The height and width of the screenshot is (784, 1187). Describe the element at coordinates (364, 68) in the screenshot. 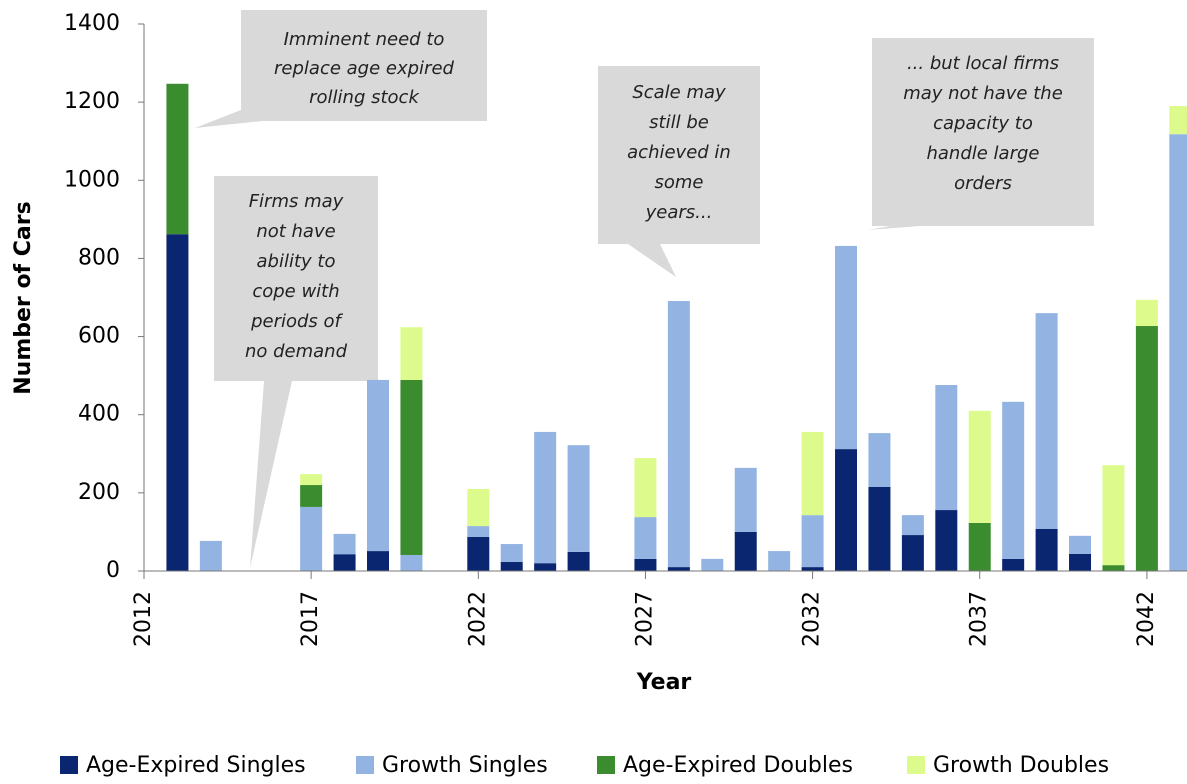

I see `annotation: replace age expired` at that location.